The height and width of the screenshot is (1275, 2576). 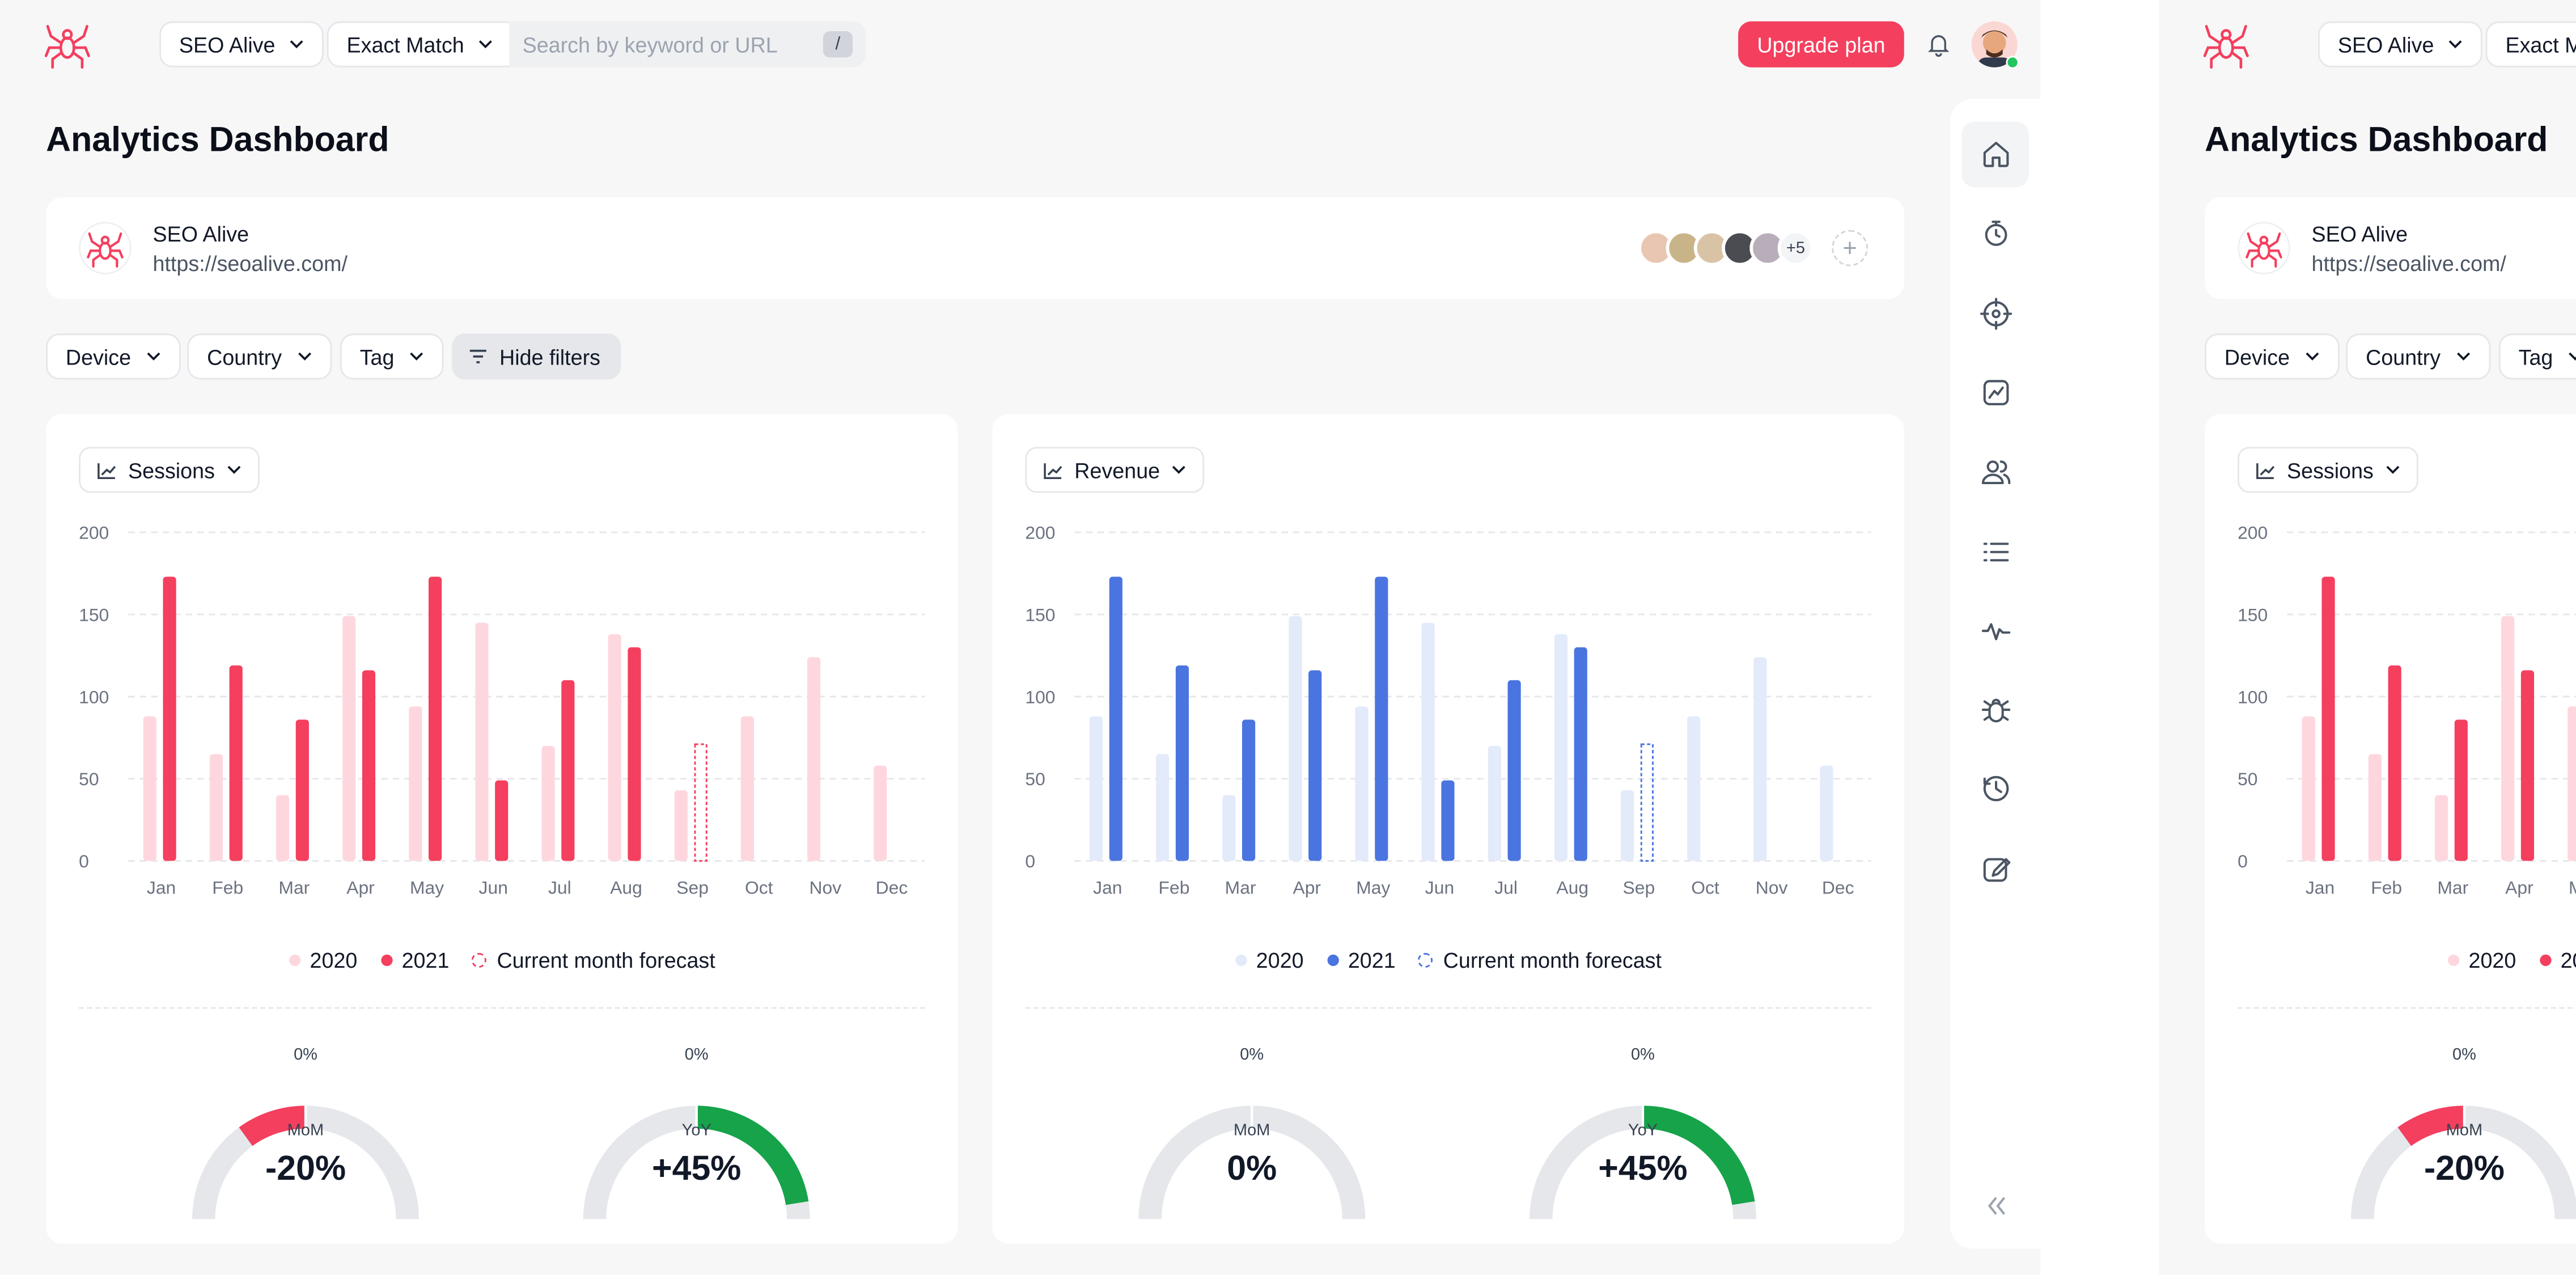 I want to click on x-tick-label: Oct, so click(x=759, y=888).